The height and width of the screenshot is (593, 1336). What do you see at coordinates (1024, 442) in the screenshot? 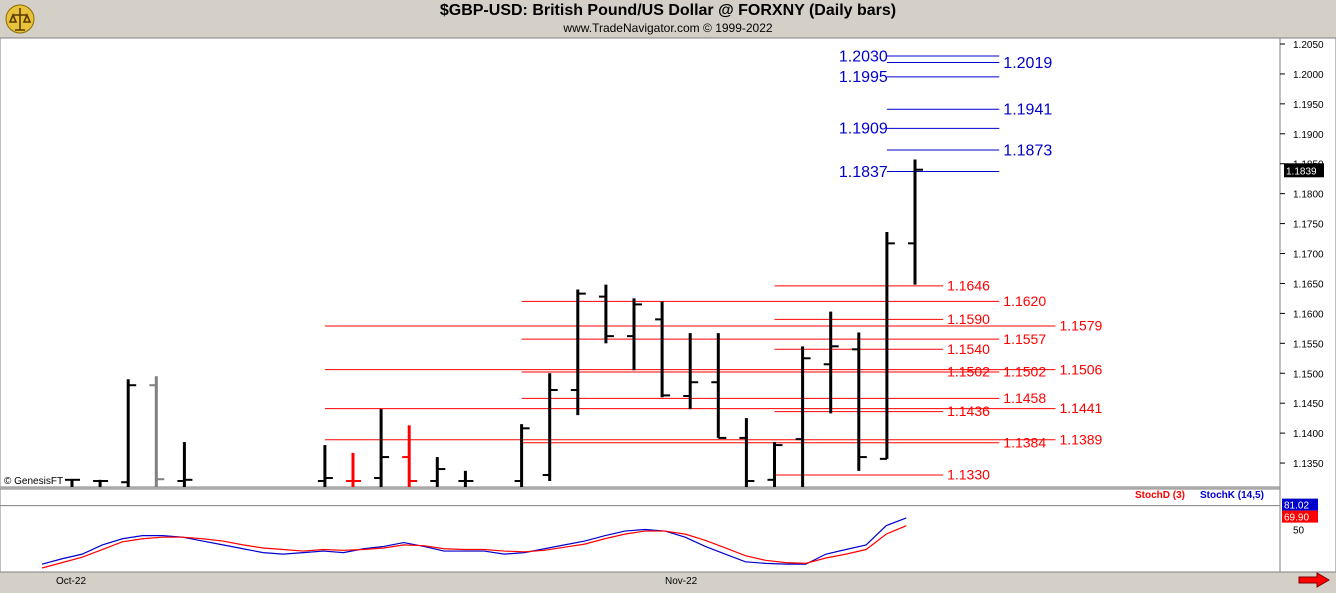
I see `level-label: 1.1384` at bounding box center [1024, 442].